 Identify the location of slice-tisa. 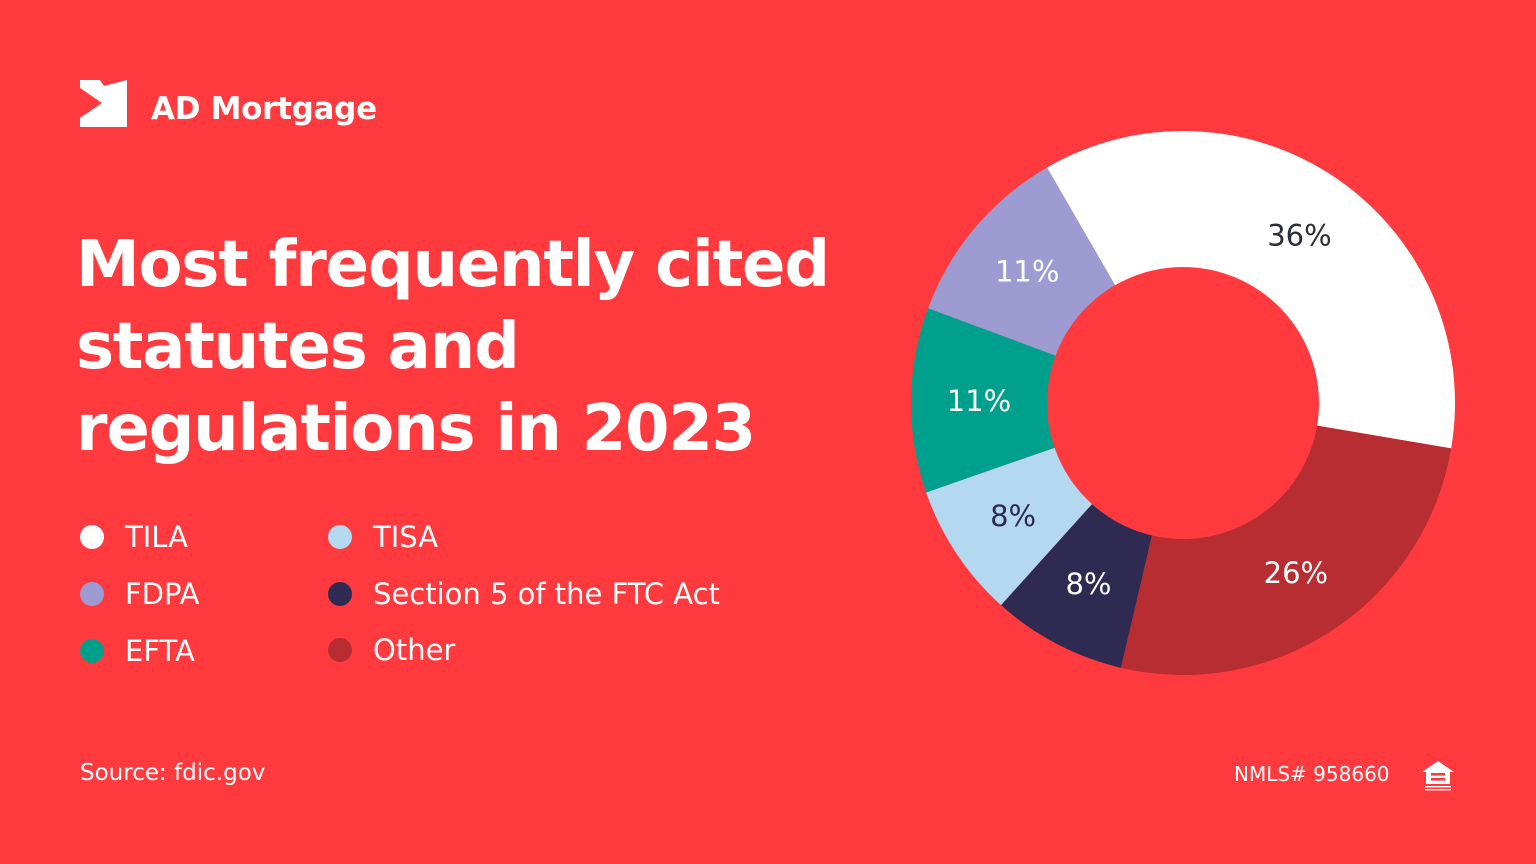
(1009, 526).